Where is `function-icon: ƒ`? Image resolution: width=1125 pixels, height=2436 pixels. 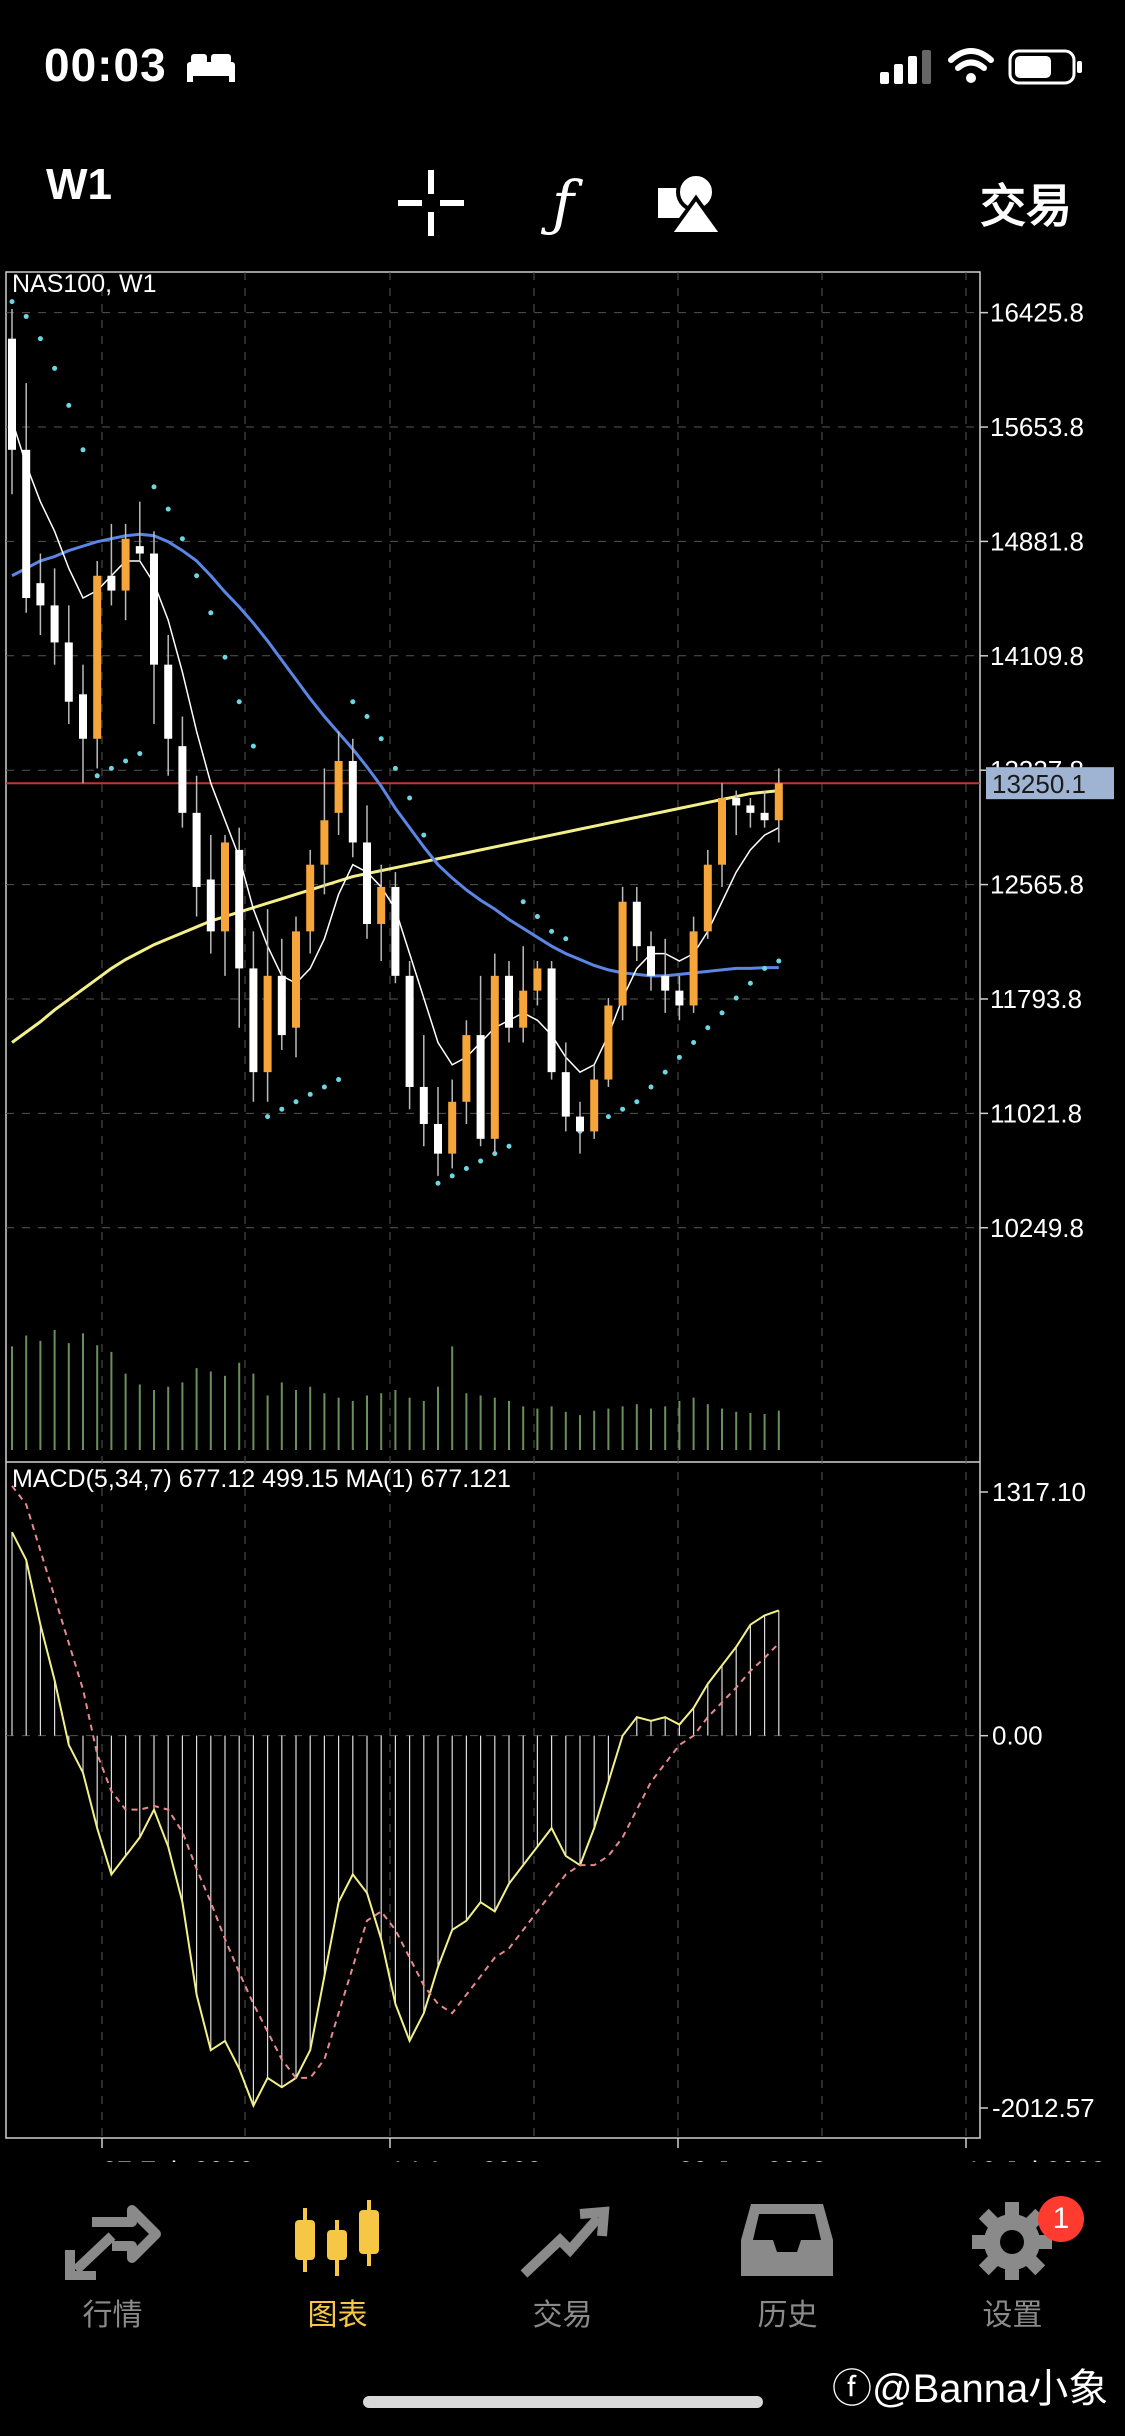 function-icon: ƒ is located at coordinates (563, 203).